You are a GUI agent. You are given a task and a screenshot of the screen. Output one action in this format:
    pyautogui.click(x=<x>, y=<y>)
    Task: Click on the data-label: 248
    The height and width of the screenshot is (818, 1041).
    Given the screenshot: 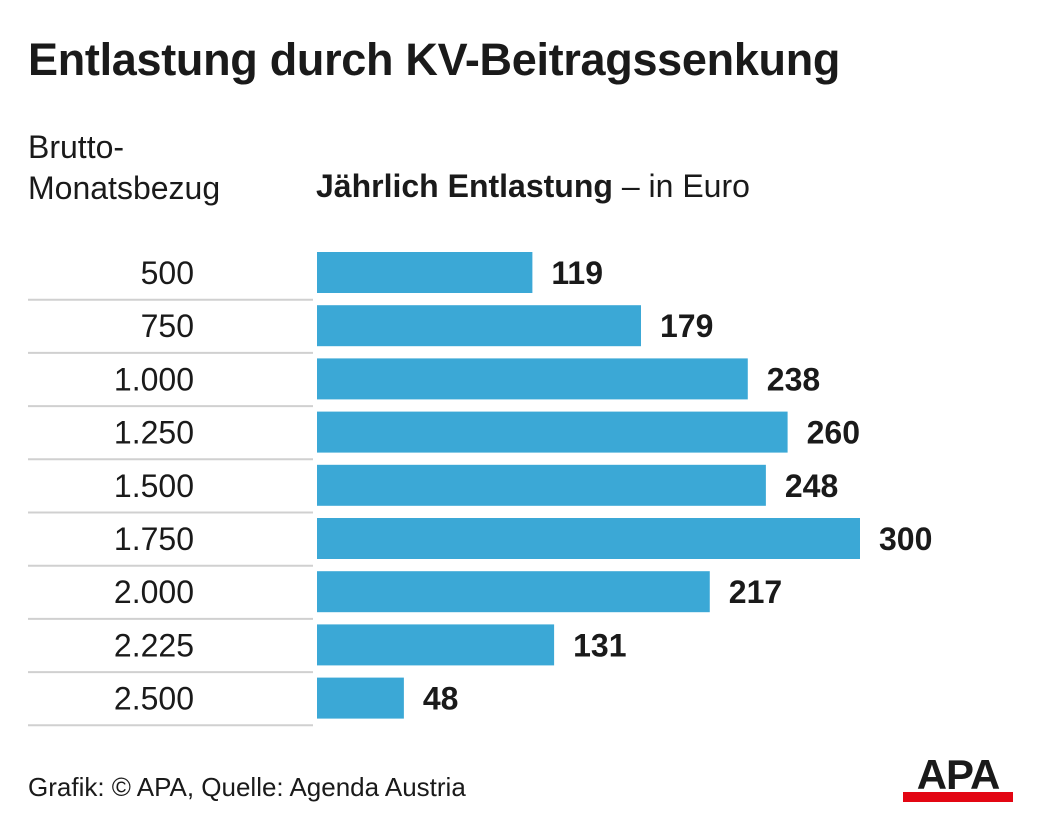 What is the action you would take?
    pyautogui.click(x=811, y=486)
    